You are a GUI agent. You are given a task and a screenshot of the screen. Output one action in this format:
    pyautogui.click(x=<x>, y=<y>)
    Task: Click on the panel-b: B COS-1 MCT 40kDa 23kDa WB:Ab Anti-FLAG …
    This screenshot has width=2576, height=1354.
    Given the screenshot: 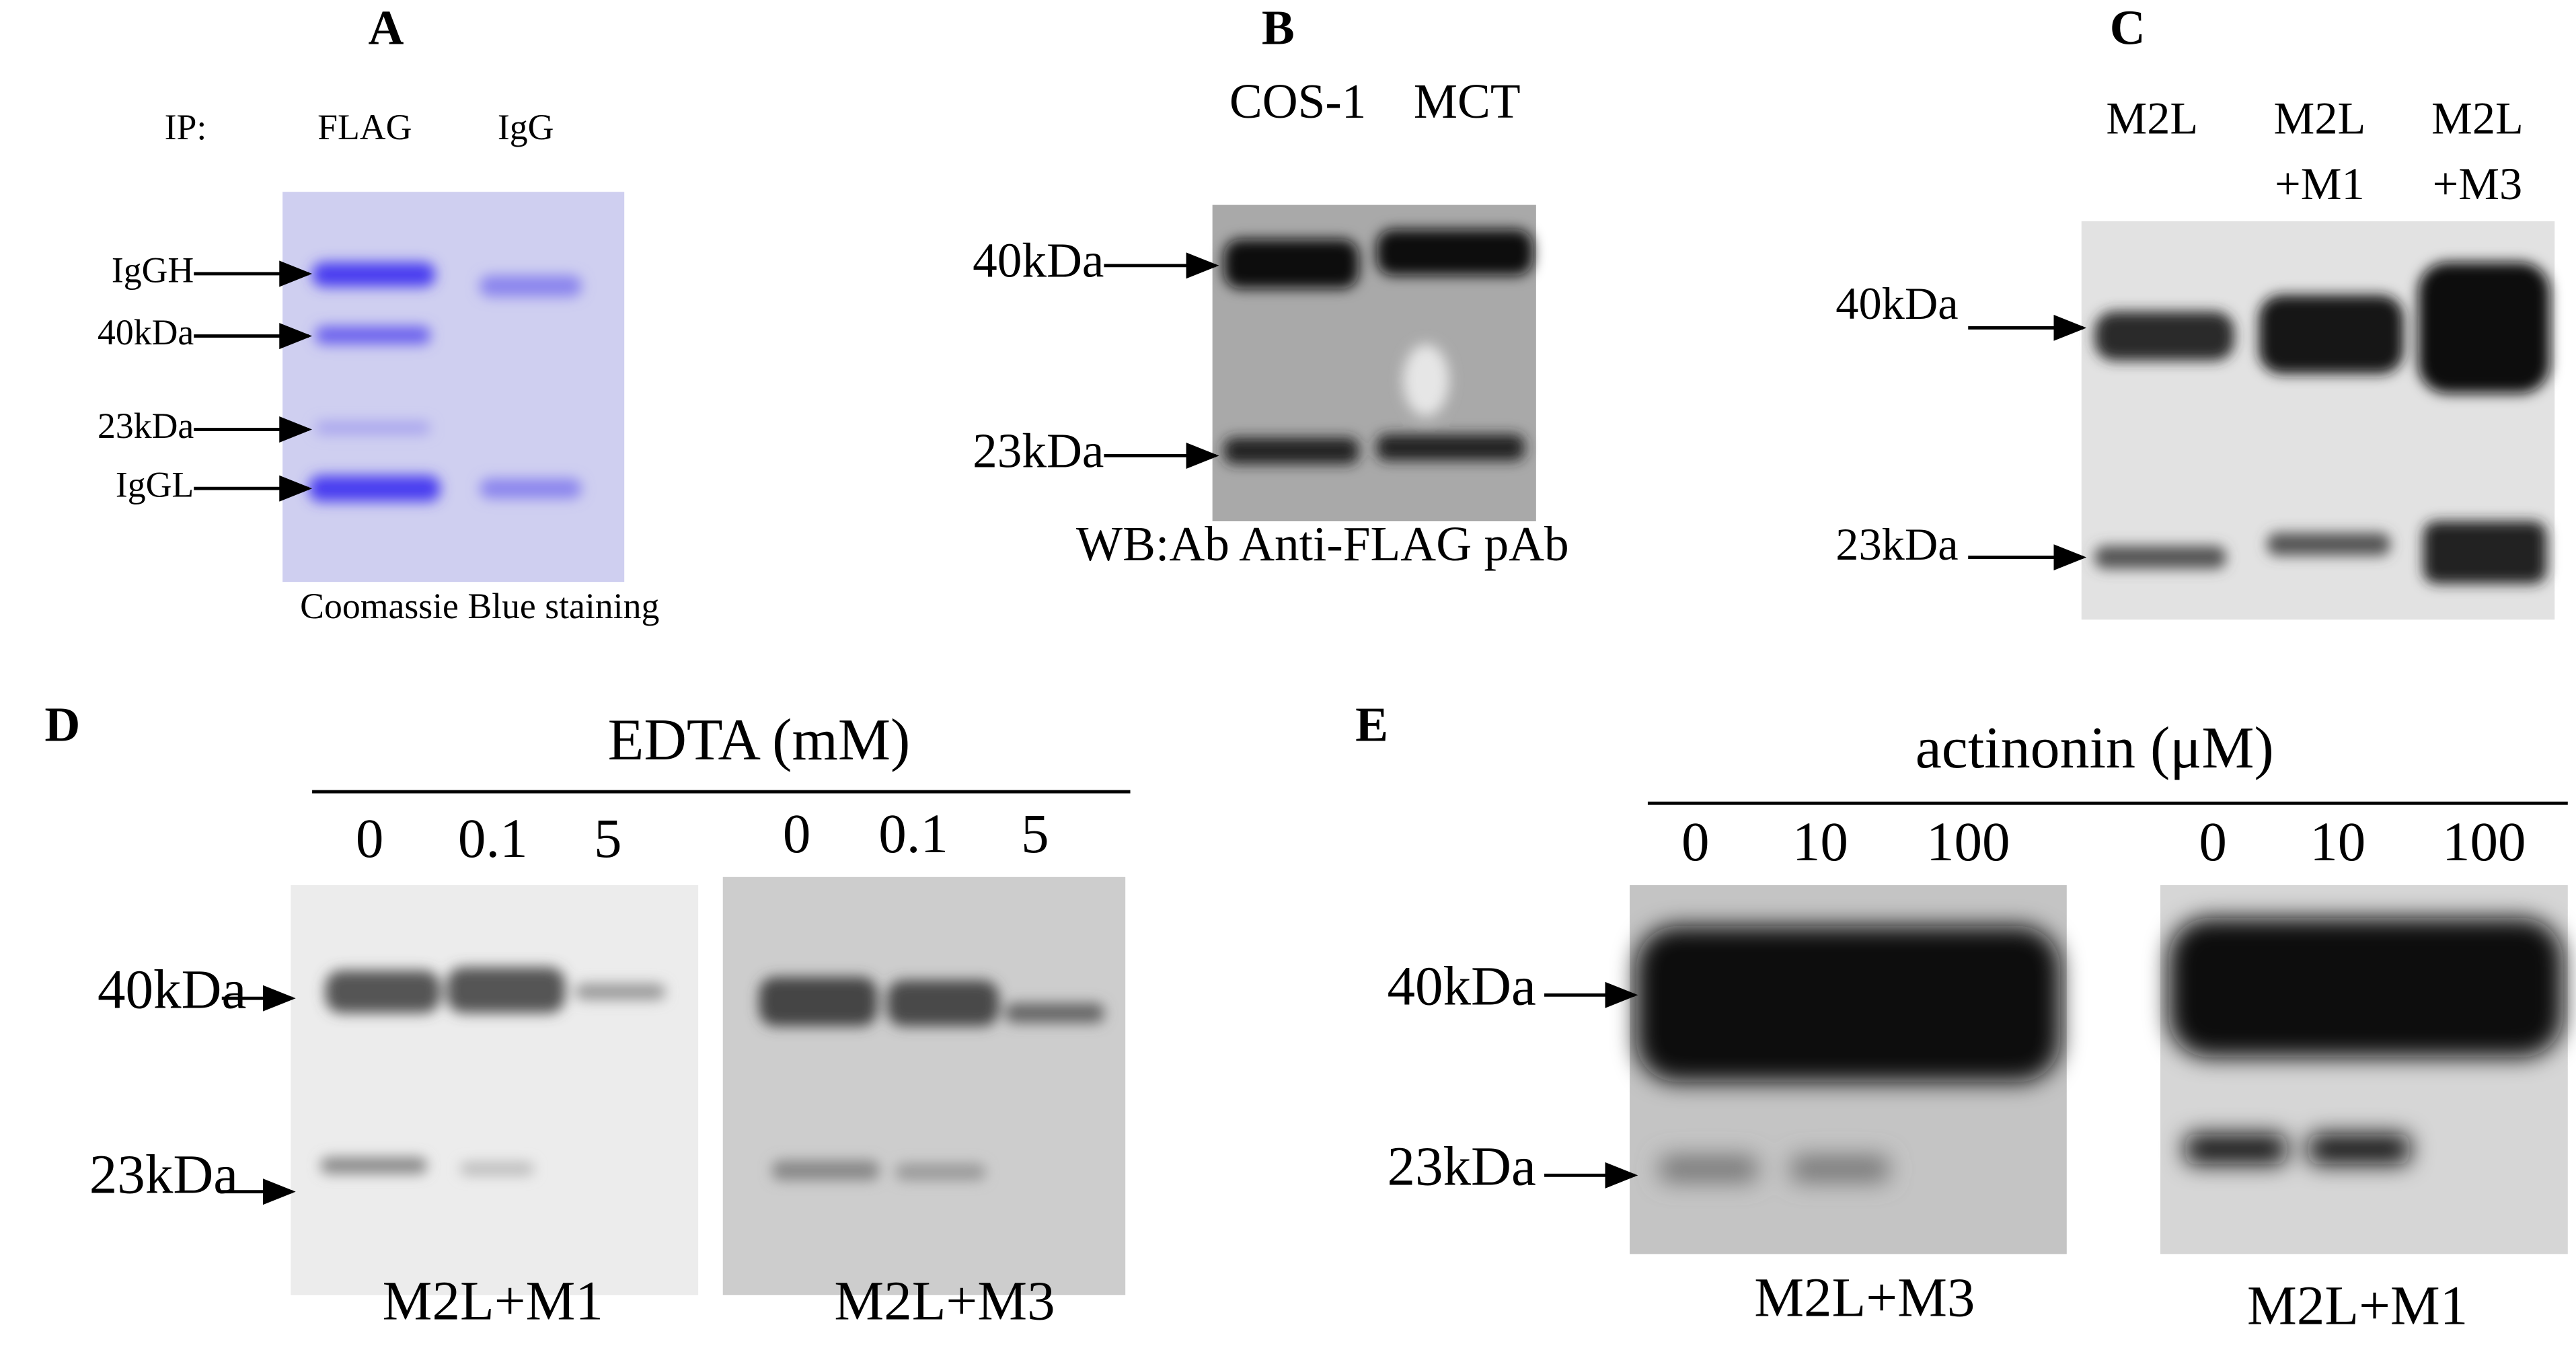 What is the action you would take?
    pyautogui.click(x=1271, y=286)
    